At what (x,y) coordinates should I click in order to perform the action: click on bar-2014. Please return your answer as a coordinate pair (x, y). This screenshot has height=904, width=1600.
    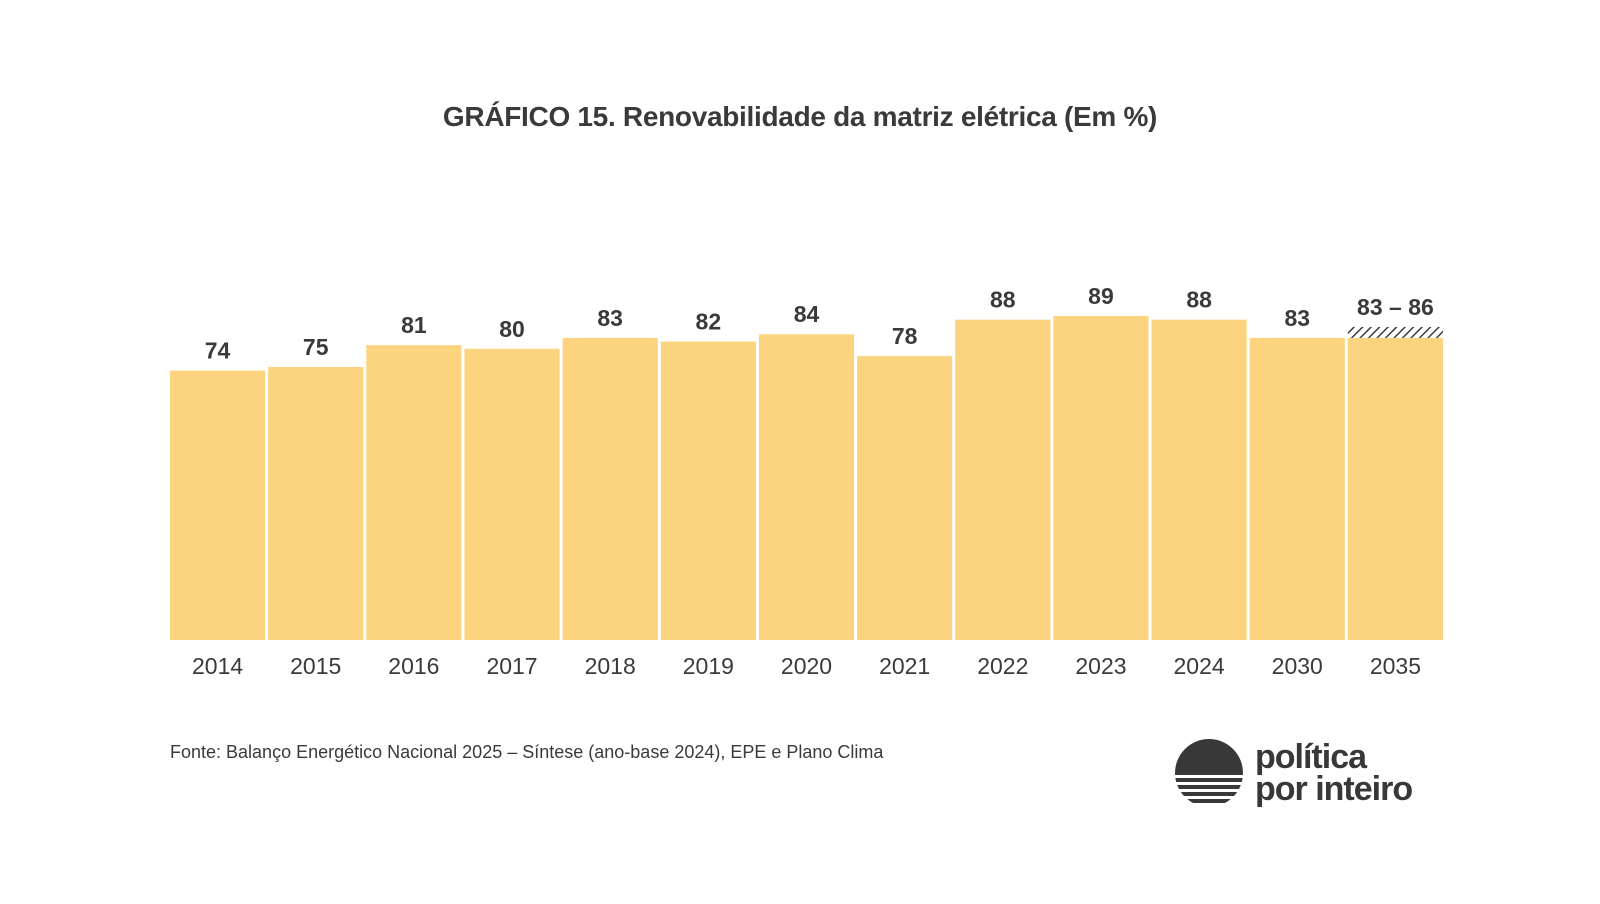
    Looking at the image, I should click on (218, 505).